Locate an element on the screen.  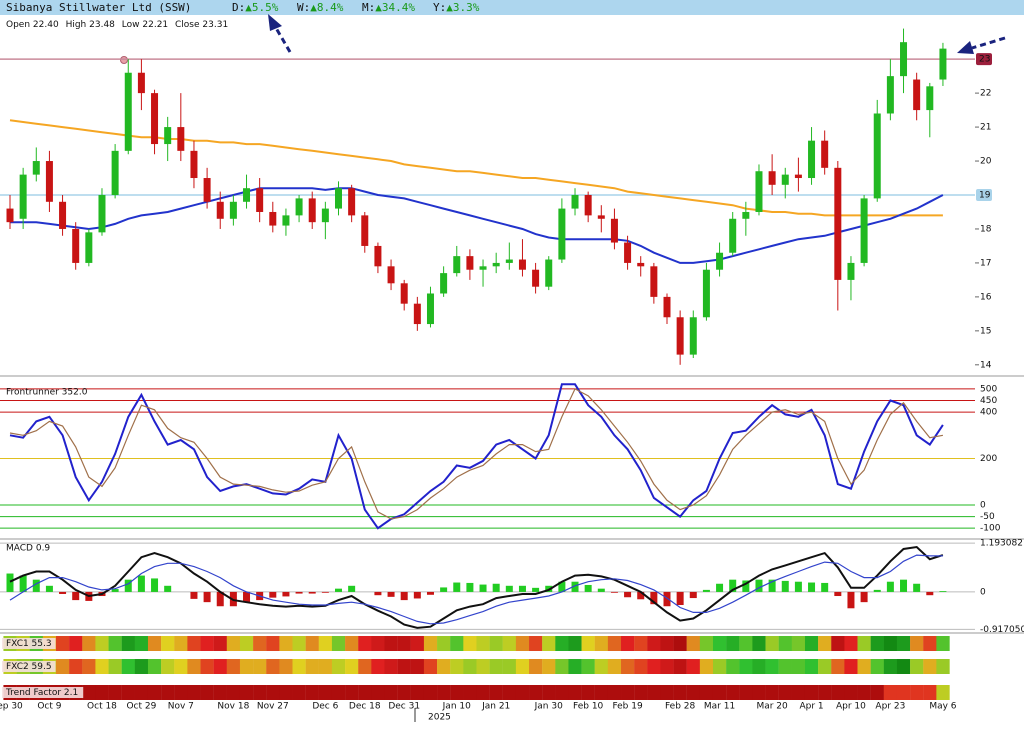
marker is located at coordinates (124, 60).